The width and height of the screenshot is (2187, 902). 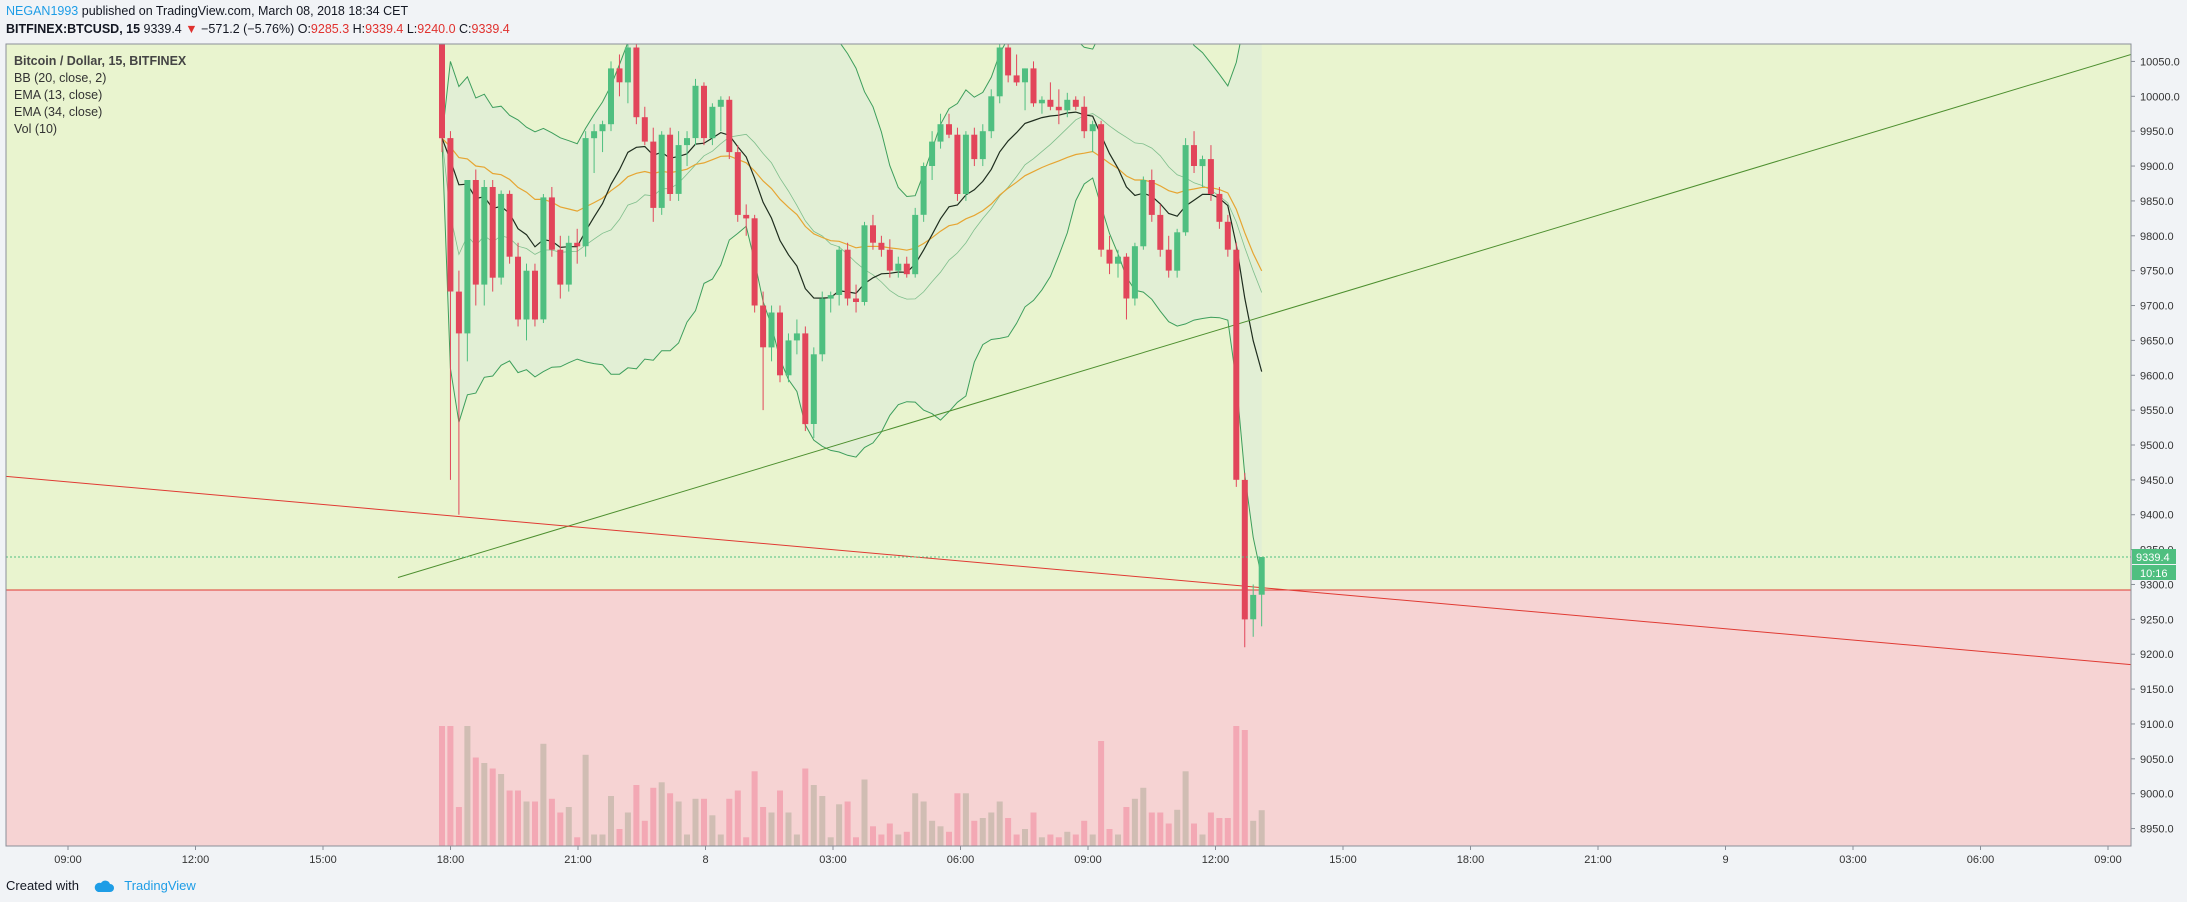 I want to click on legend-title: Bitcoin / Dollar, 15, BITFINEX, so click(x=100, y=61).